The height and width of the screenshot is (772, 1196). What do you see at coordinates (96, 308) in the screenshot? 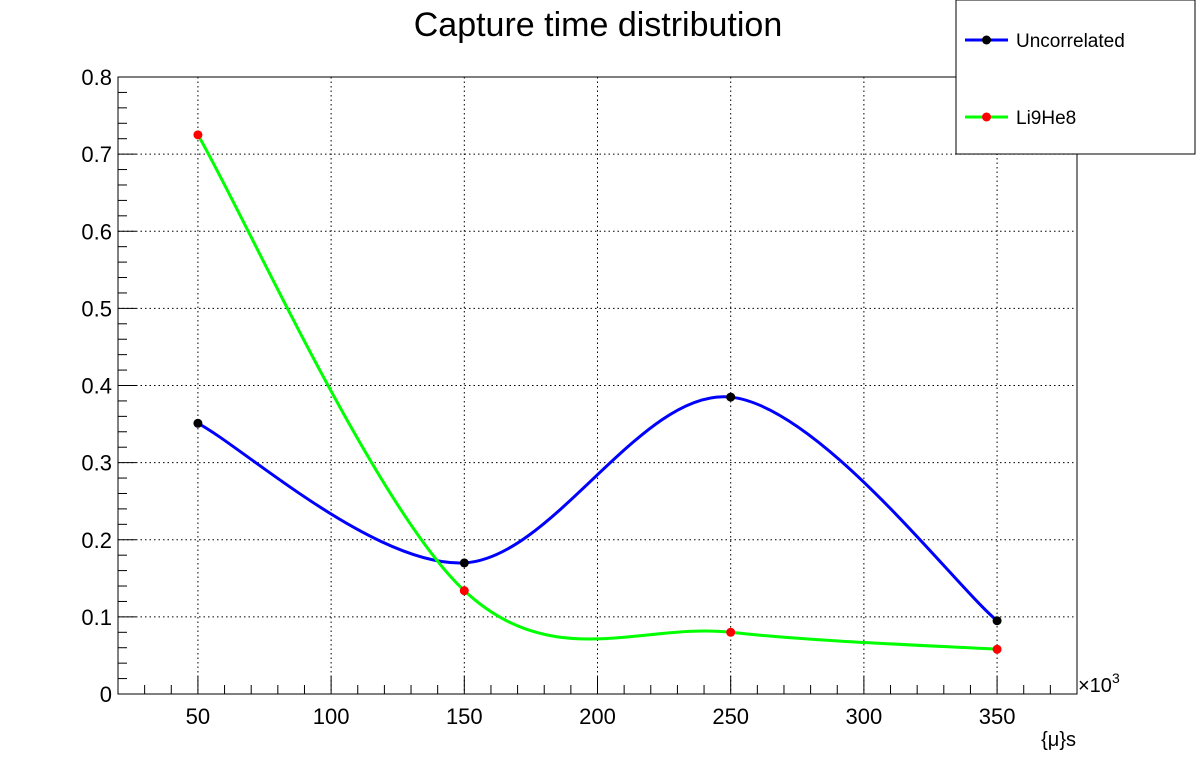
I see `y-tick-label: 0.5` at bounding box center [96, 308].